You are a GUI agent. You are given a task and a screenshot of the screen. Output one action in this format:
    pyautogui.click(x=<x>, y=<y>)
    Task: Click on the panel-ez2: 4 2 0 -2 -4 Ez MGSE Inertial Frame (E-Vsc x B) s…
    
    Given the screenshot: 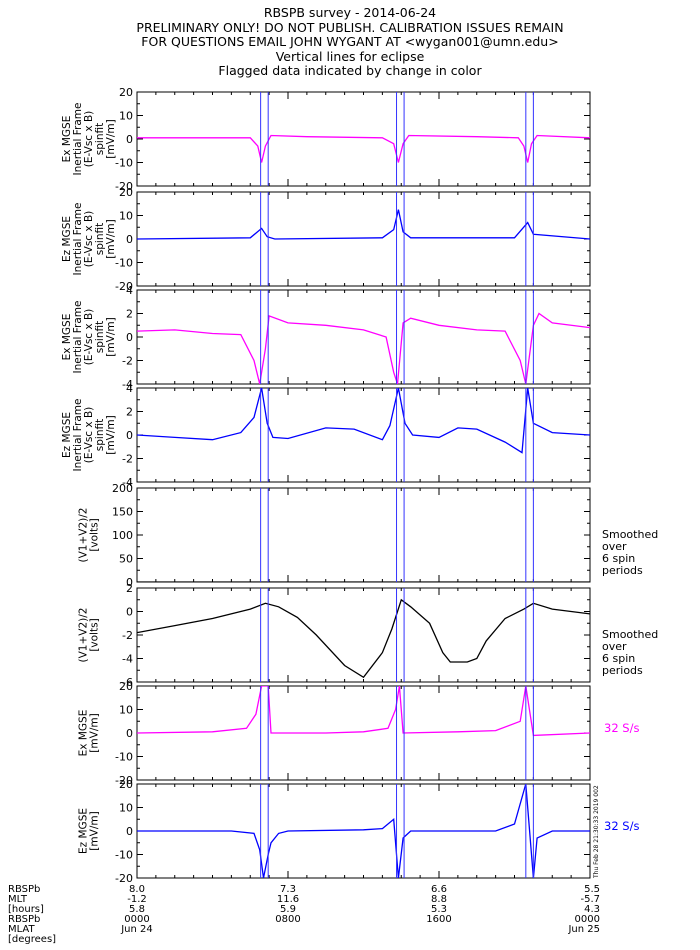 What is the action you would take?
    pyautogui.click(x=326, y=435)
    